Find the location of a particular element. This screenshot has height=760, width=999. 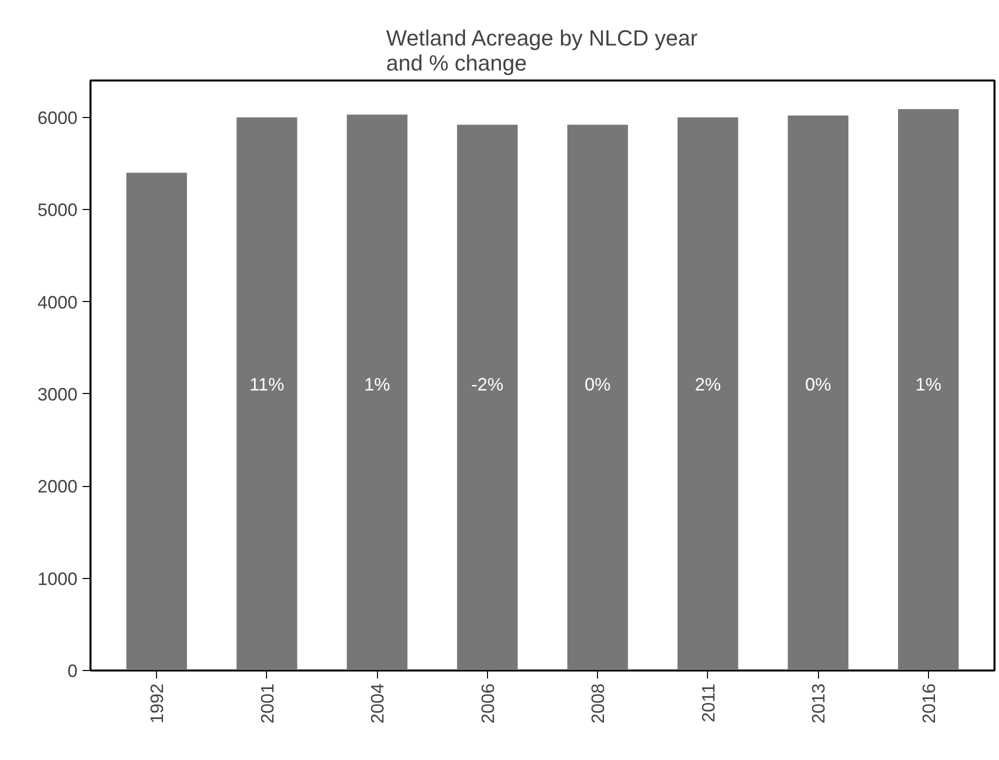

x-tick-label: 2004 is located at coordinates (378, 703).